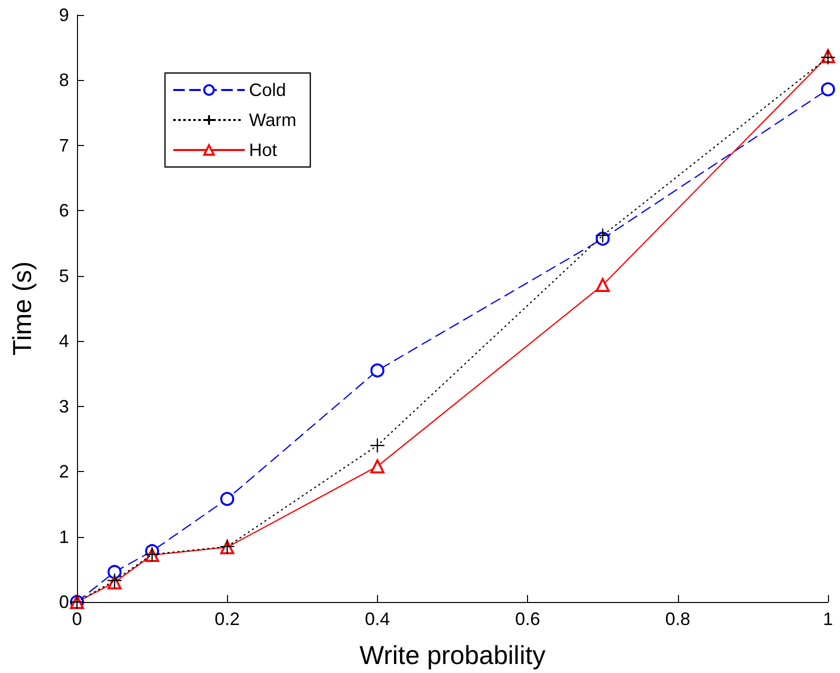  I want to click on y-tick-label: 3, so click(63, 406).